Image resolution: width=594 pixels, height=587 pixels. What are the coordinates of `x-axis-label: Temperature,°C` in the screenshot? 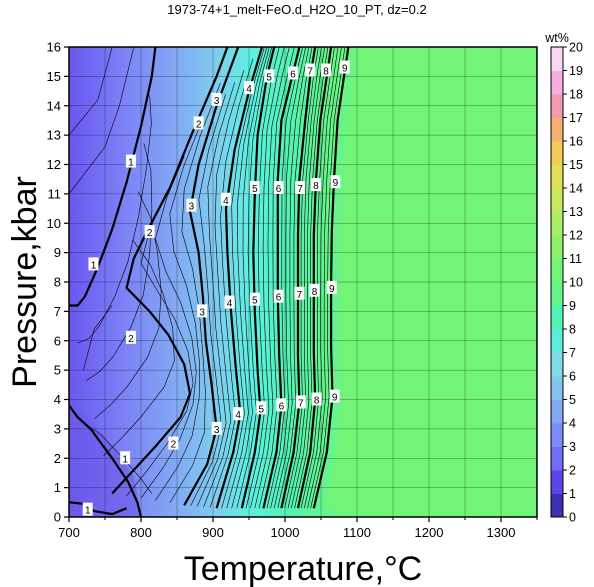 It's located at (303, 568).